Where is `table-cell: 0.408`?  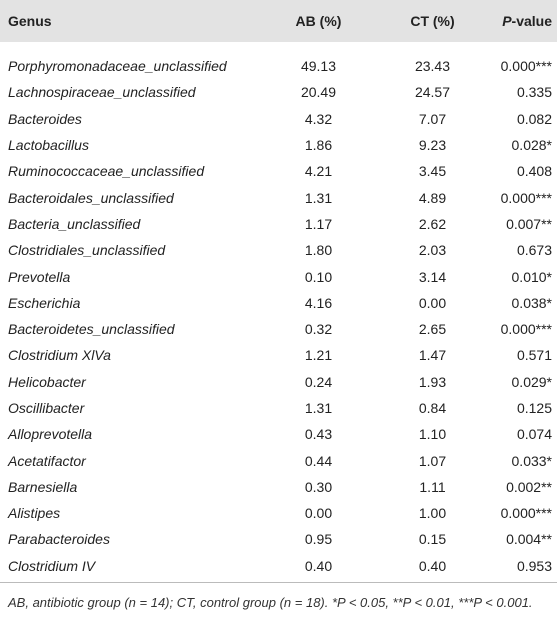
table-cell: 0.408 is located at coordinates (534, 171).